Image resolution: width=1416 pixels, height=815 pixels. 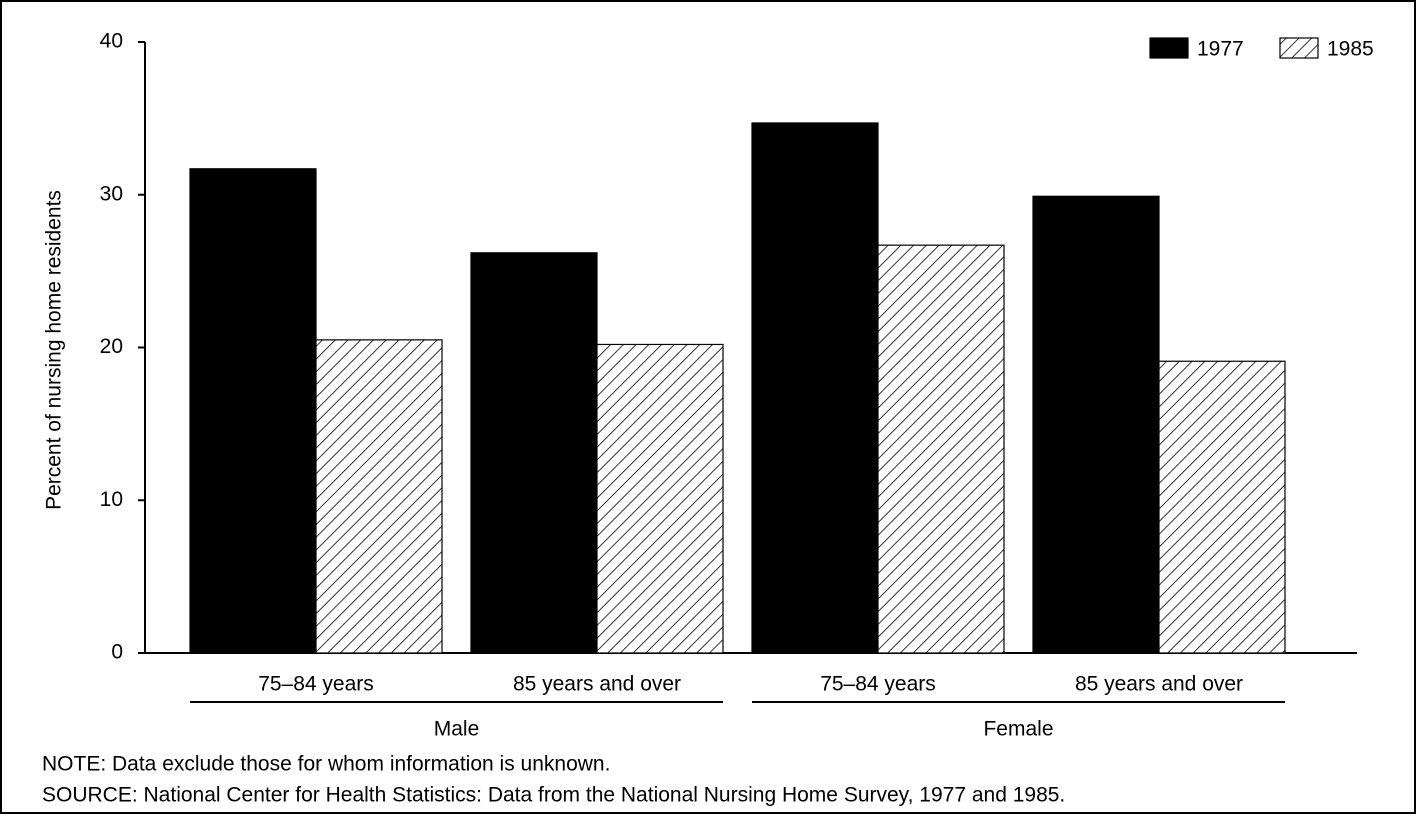 I want to click on legend-label: 1977, so click(x=1220, y=49).